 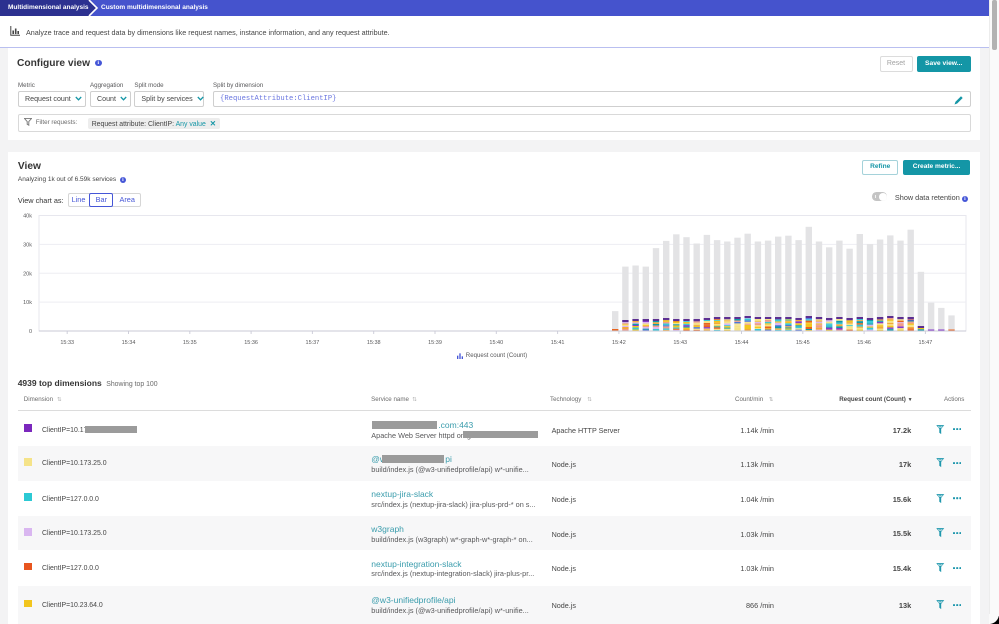 What do you see at coordinates (30, 332) in the screenshot?
I see `svg-text: 0` at bounding box center [30, 332].